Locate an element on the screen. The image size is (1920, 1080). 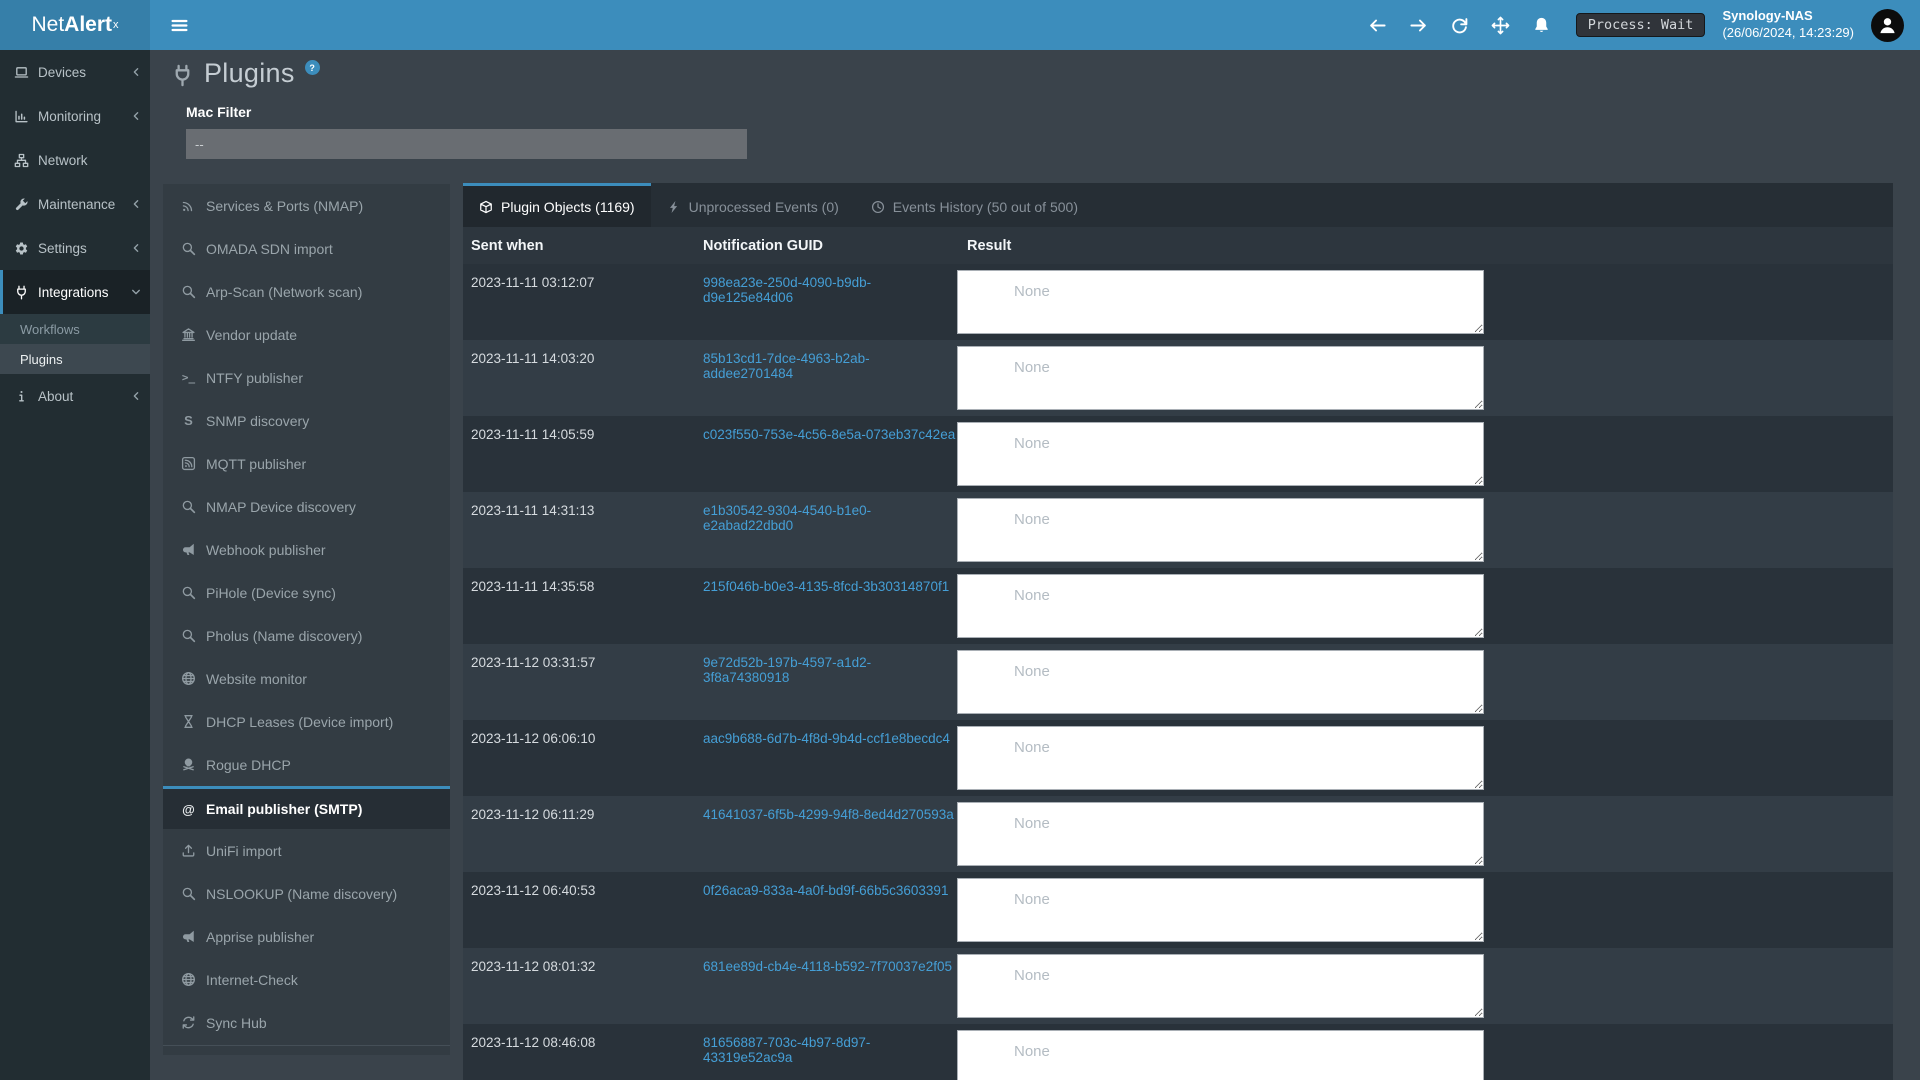
plugin-list-item: NMAP Device discovery is located at coordinates (306, 506).